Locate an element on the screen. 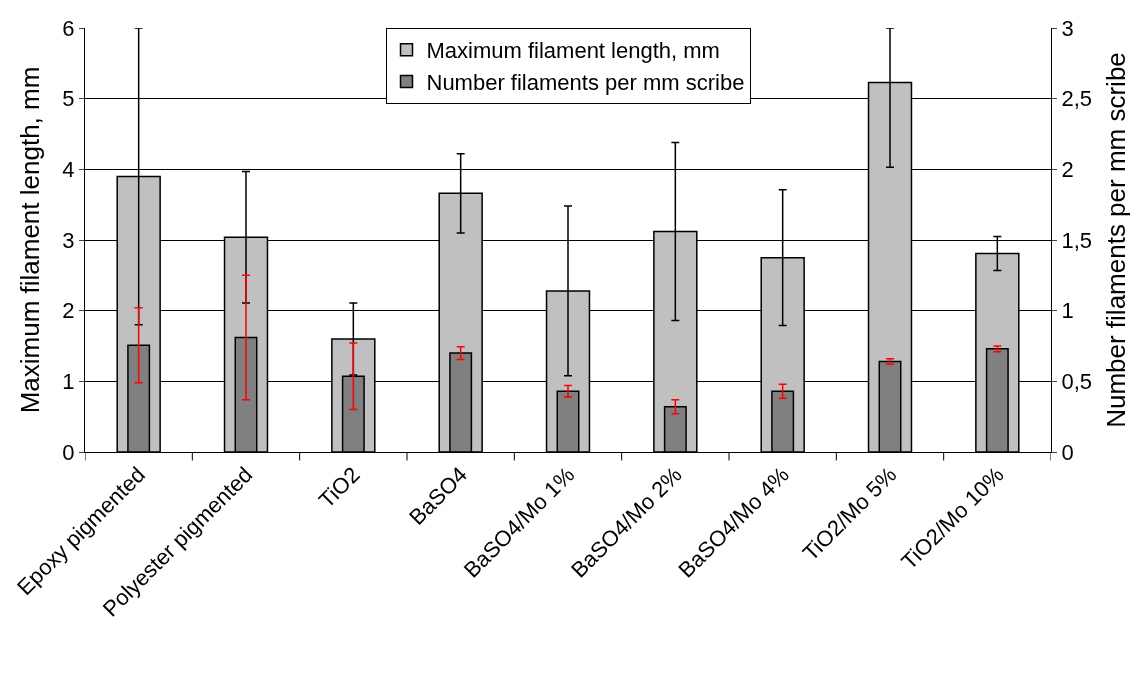  legend-label: Maximum filament length, mm is located at coordinates (573, 51).